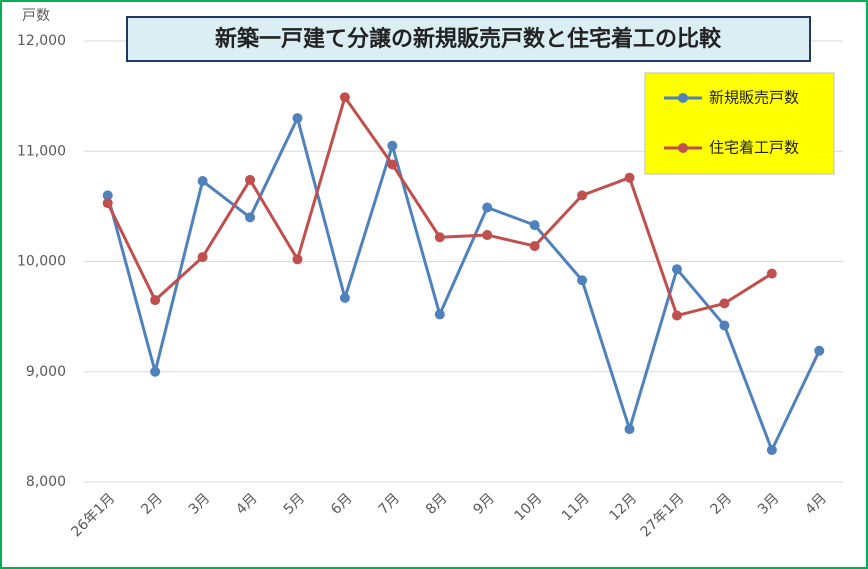 This screenshot has height=569, width=868. I want to click on title-box, so click(468, 39).